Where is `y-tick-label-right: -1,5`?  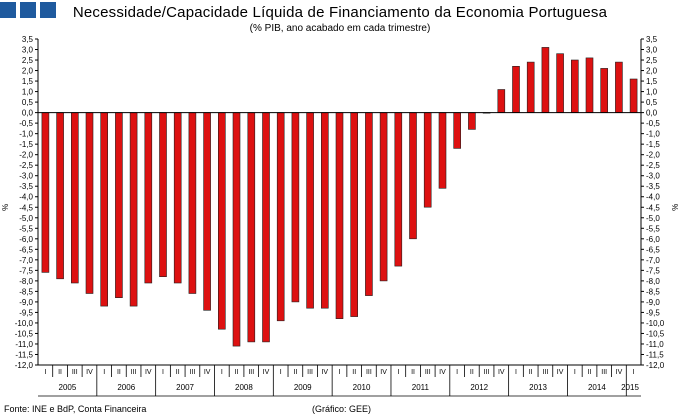 y-tick-label-right: -1,5 is located at coordinates (653, 144).